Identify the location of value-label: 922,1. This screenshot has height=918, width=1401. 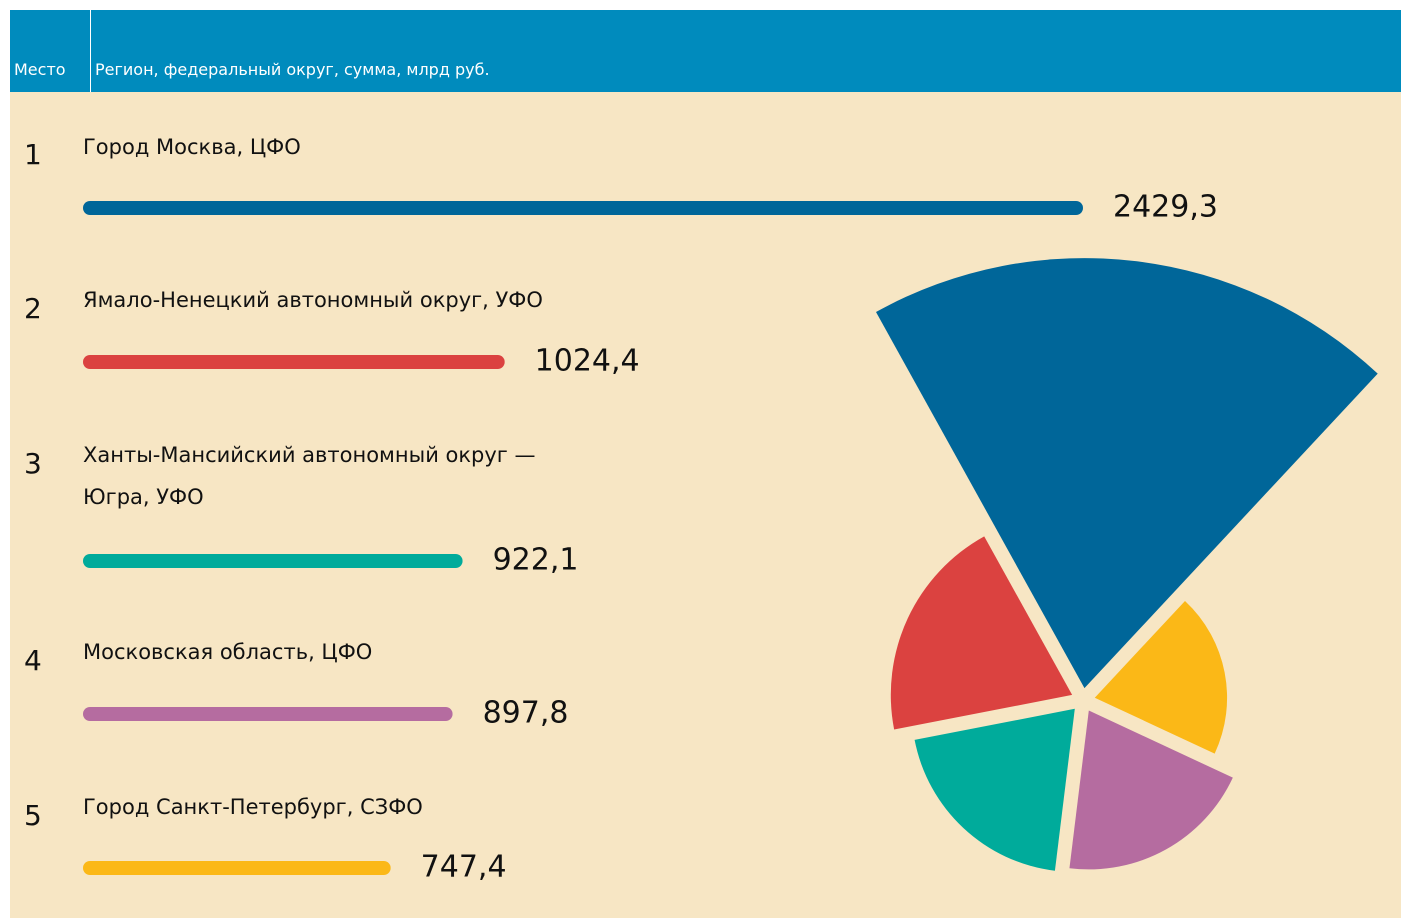
(536, 560).